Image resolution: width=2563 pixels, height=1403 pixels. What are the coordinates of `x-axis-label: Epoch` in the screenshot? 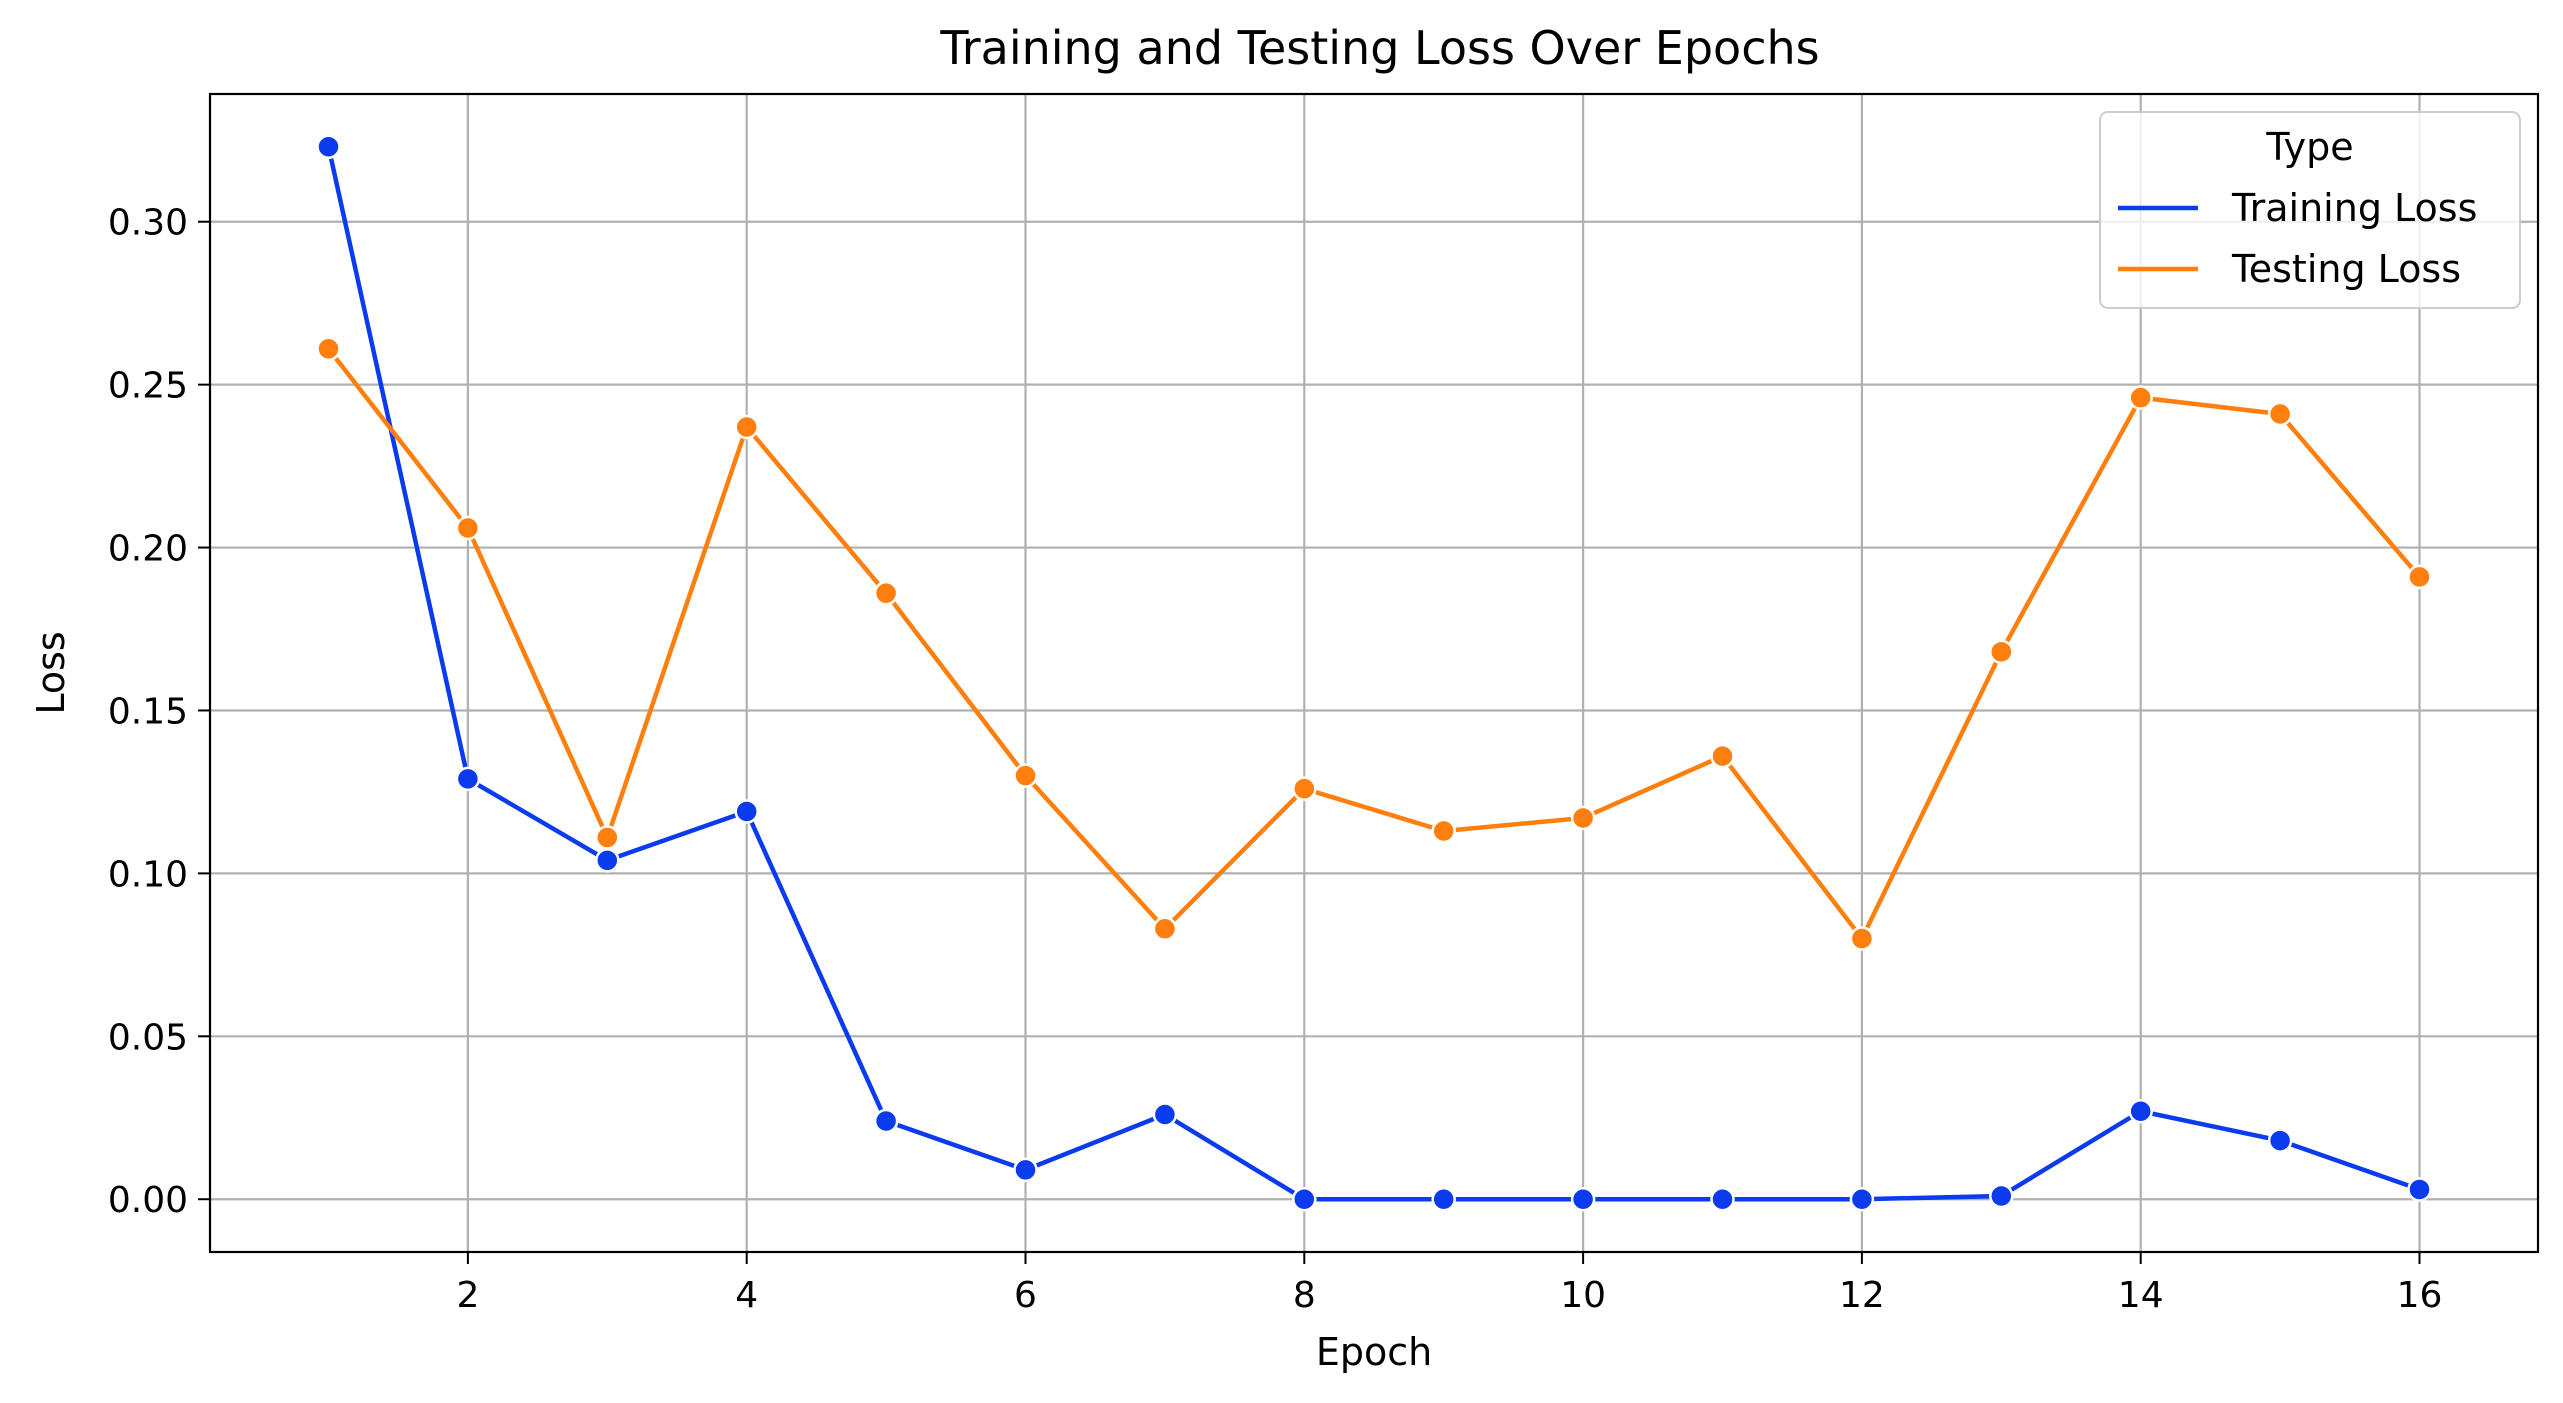 It's located at (1374, 1352).